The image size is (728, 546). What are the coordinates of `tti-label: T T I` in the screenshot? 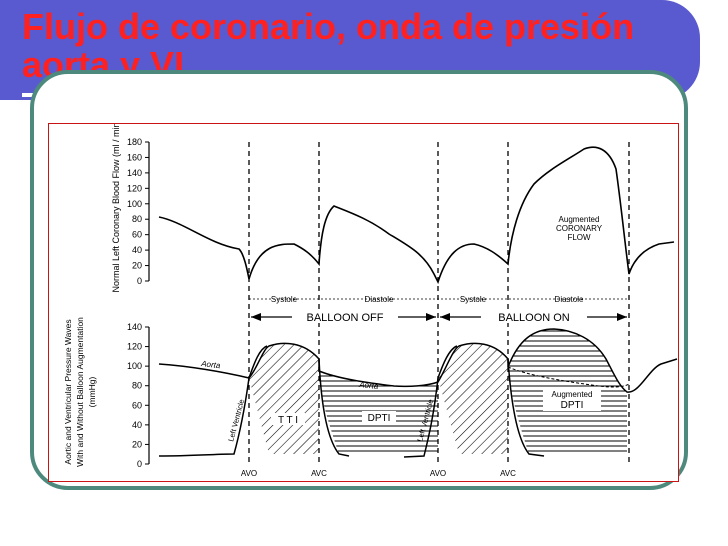 It's located at (288, 420).